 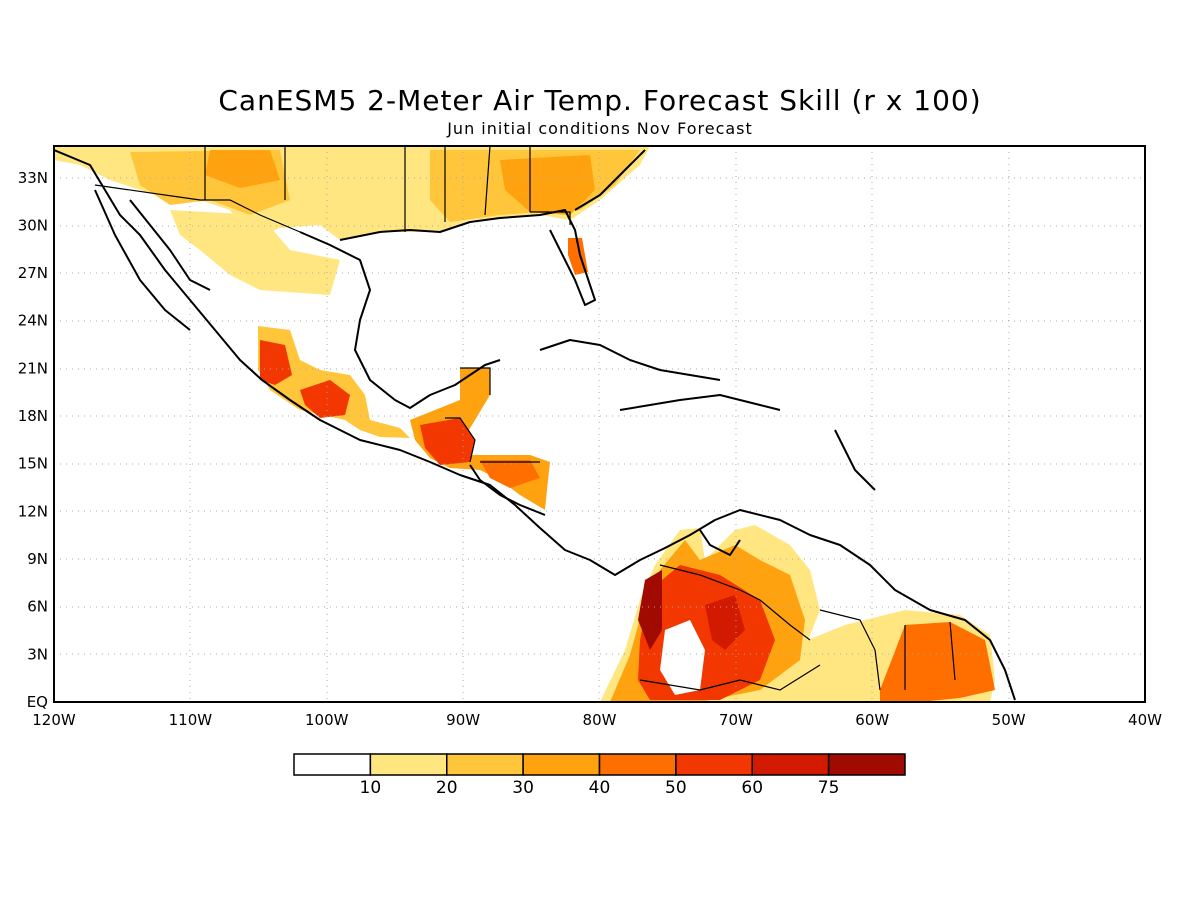 What do you see at coordinates (33, 511) in the screenshot?
I see `lat-tick-label: 12N` at bounding box center [33, 511].